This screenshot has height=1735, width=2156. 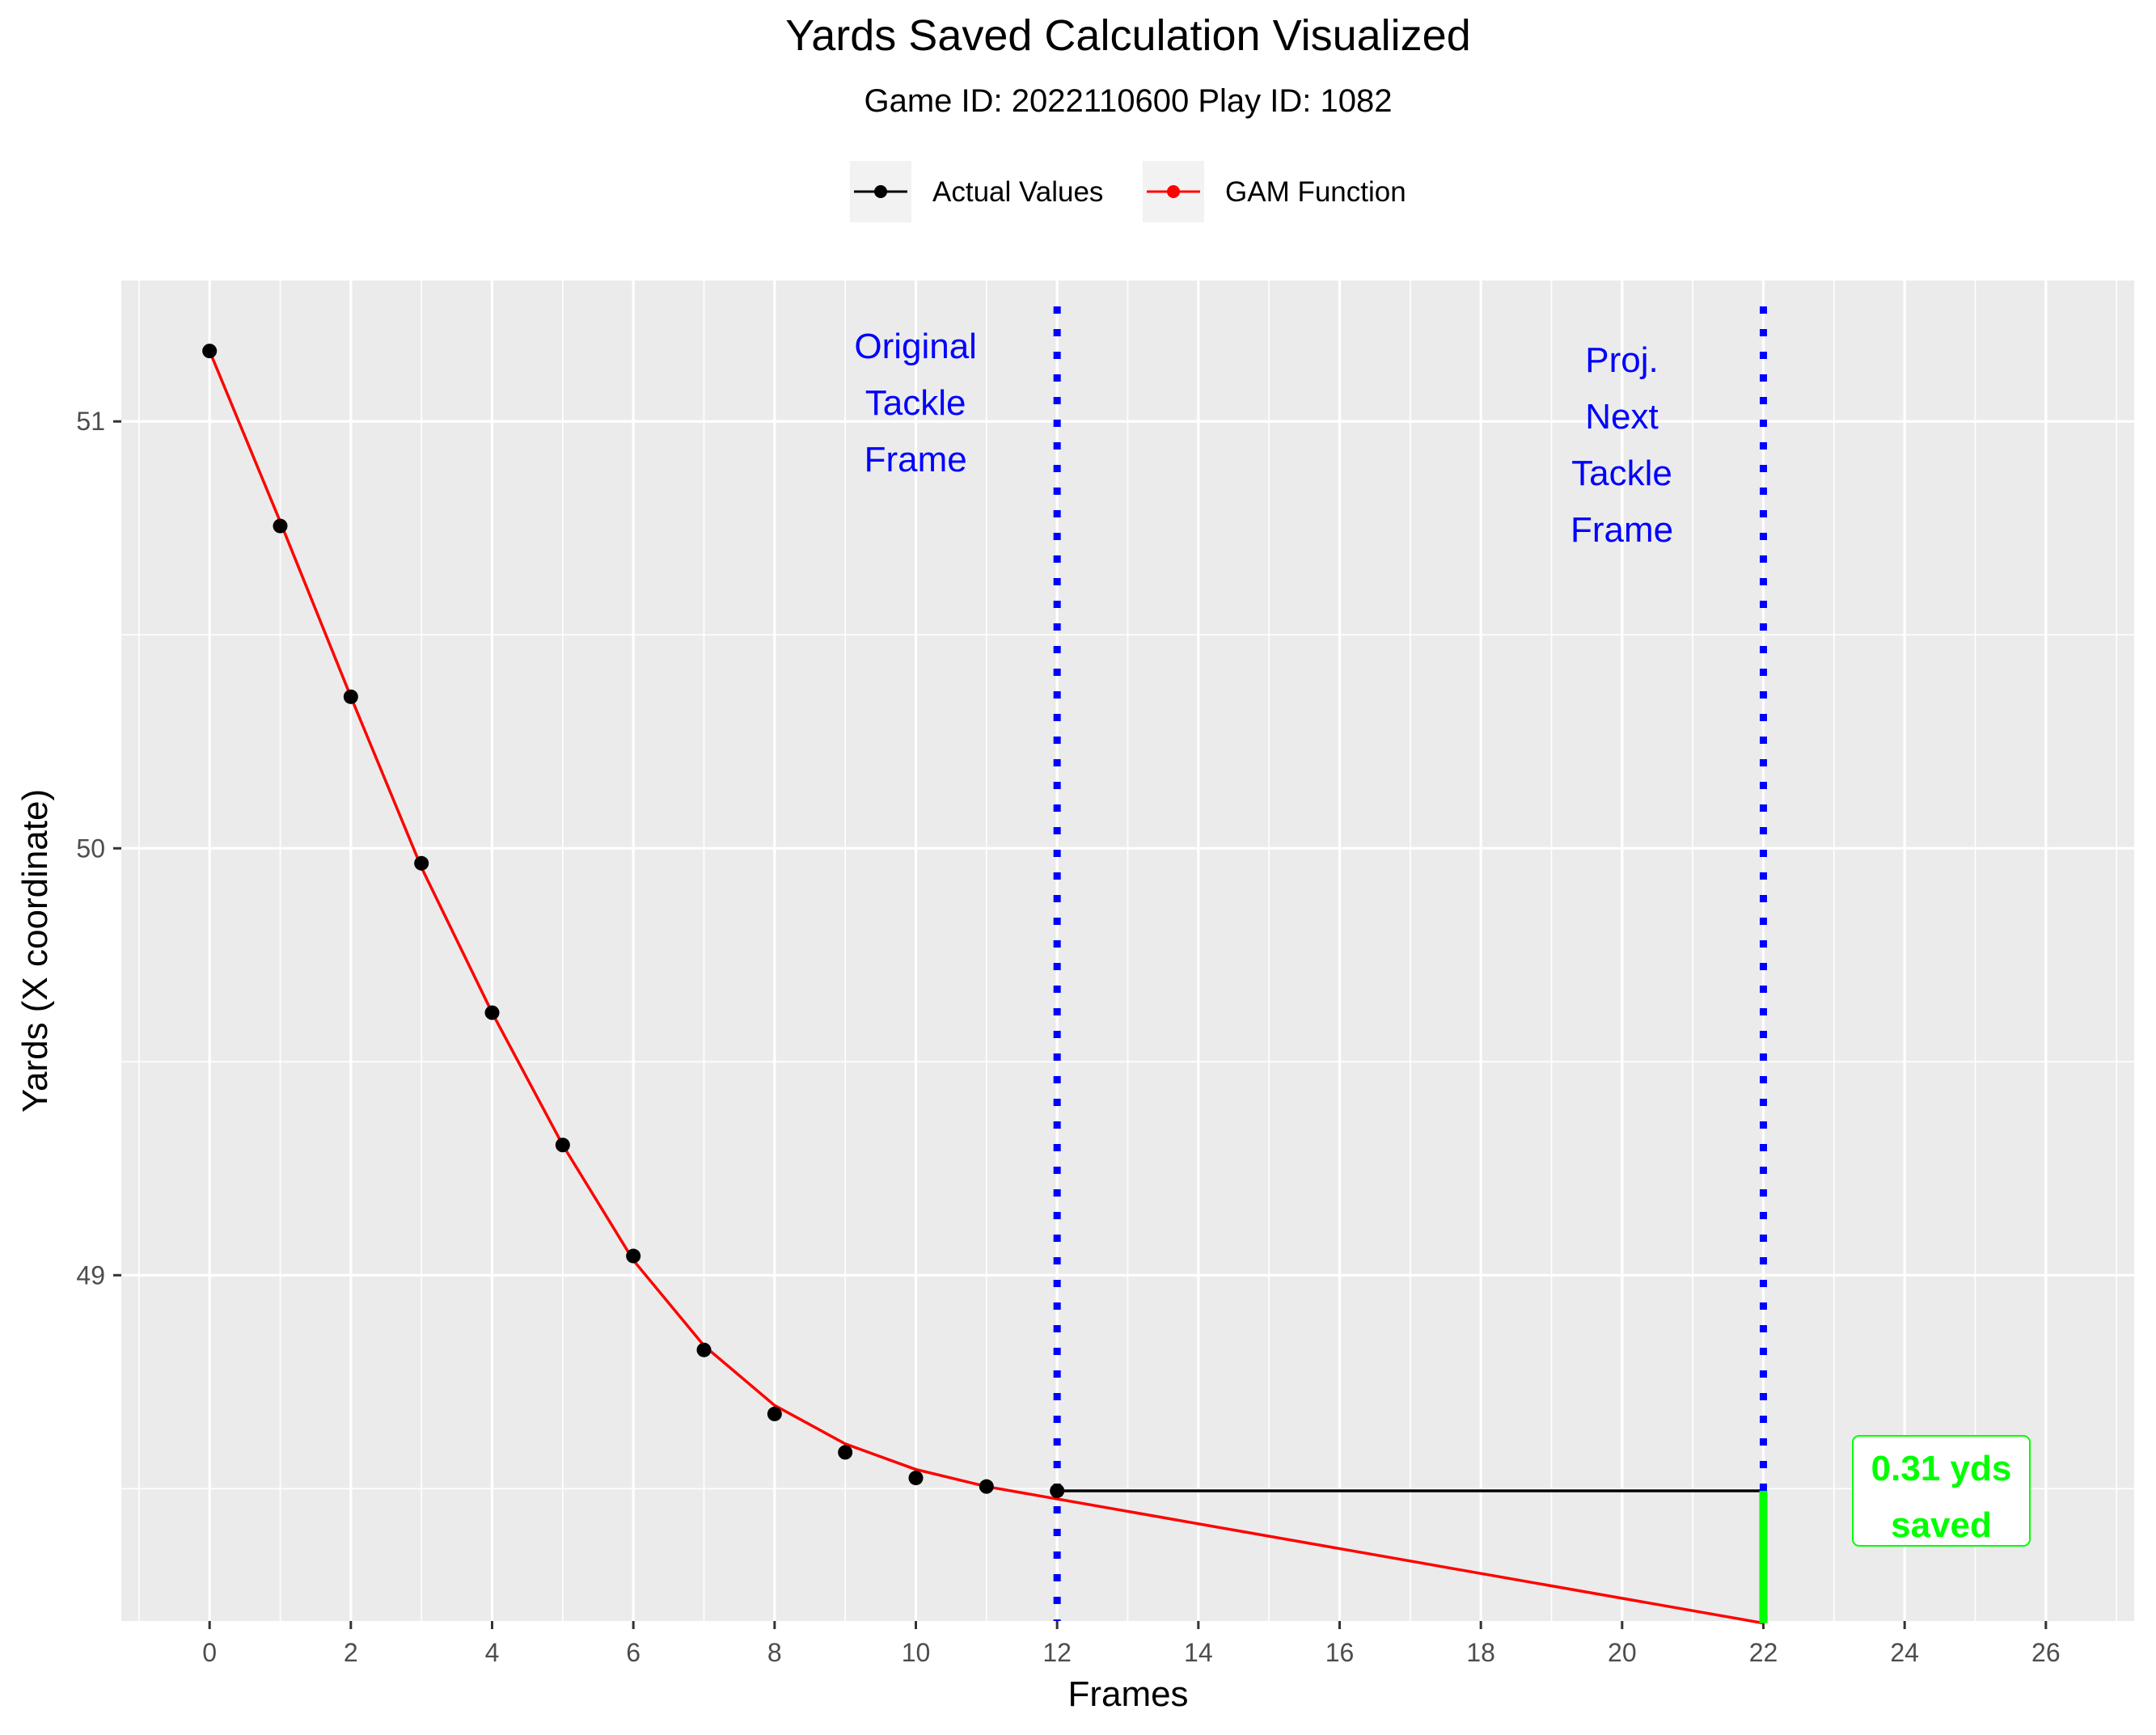 I want to click on chart-subtitle: Game ID: 2022110600 Play ID: 1082, so click(x=1128, y=101).